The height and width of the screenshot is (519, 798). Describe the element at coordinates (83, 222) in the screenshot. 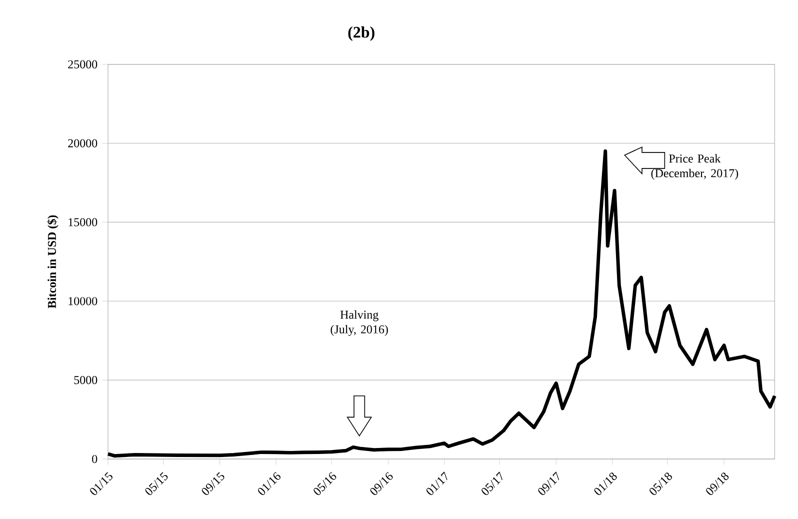

I see `y-tick-label: 15000` at that location.